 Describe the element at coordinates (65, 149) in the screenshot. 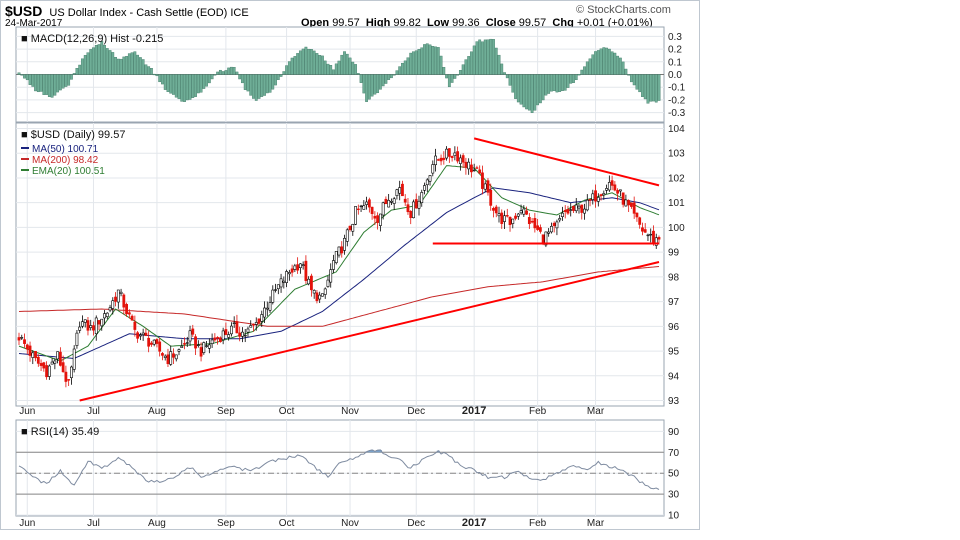

I see `legend-entry: MA(50) 100.71` at that location.